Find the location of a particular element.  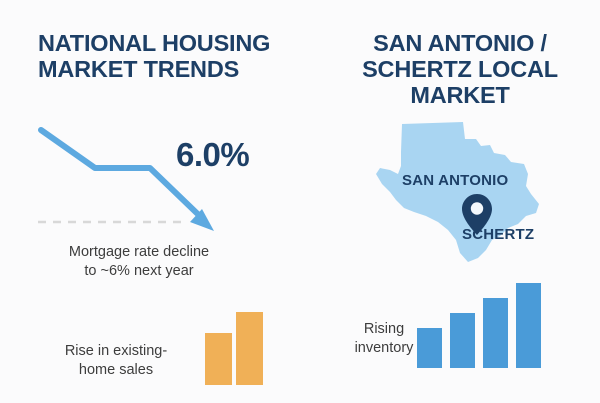

national-housing-title: NATIONAL HOUSING MARKET TRENDS is located at coordinates (154, 56).